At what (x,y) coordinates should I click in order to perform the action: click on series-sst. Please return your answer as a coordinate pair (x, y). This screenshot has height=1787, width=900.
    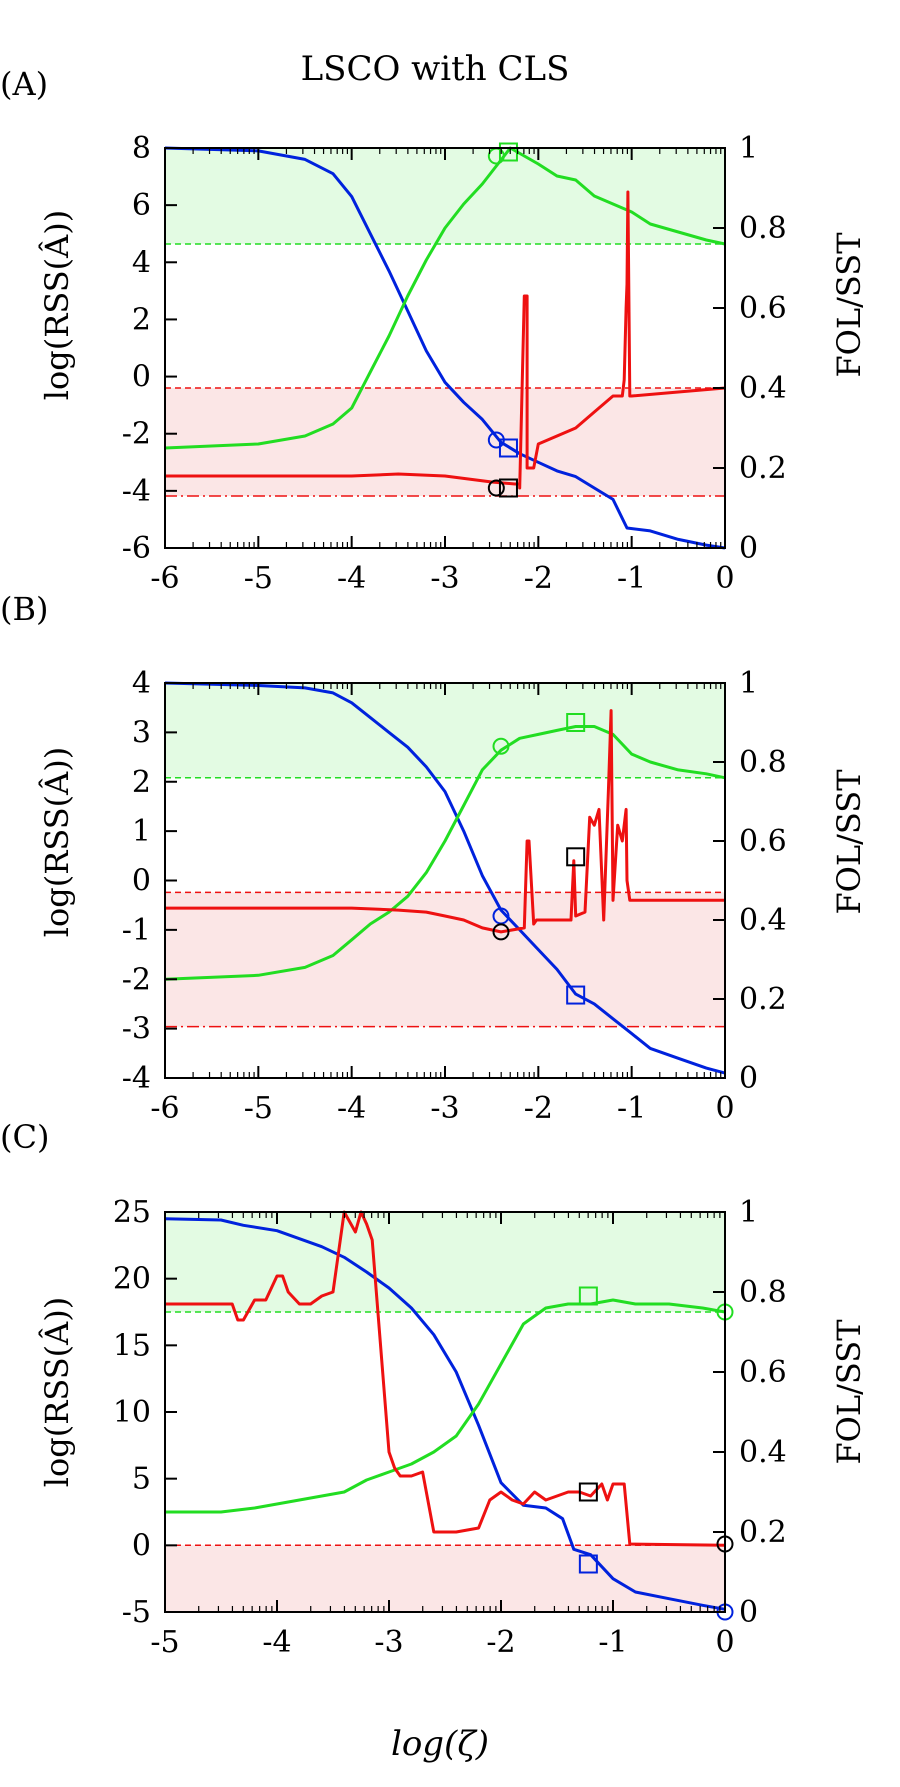
    Looking at the image, I should click on (445, 821).